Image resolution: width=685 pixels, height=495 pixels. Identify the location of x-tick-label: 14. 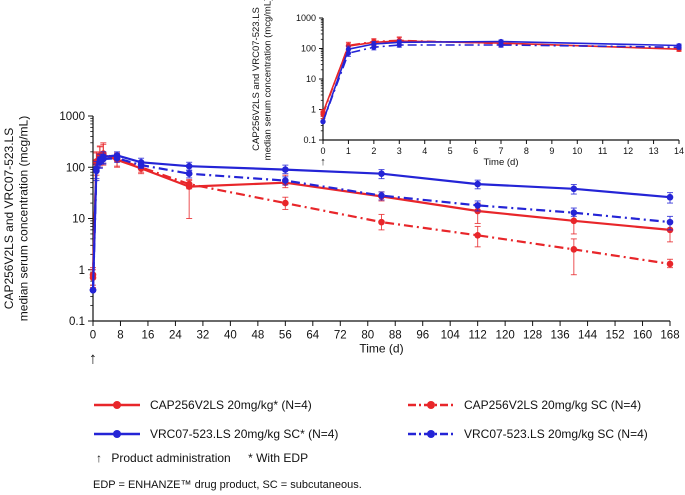
(679, 151).